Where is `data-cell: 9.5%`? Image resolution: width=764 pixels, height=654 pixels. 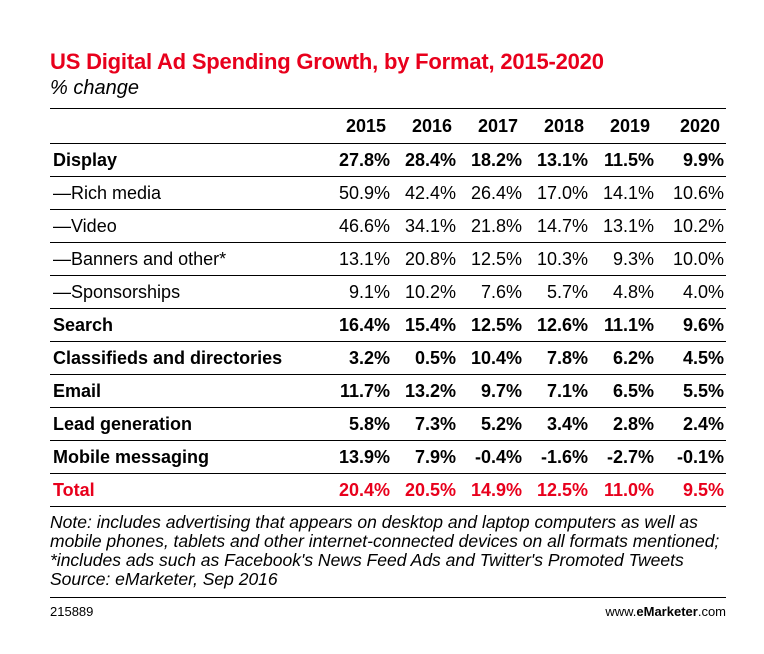
data-cell: 9.5% is located at coordinates (703, 489).